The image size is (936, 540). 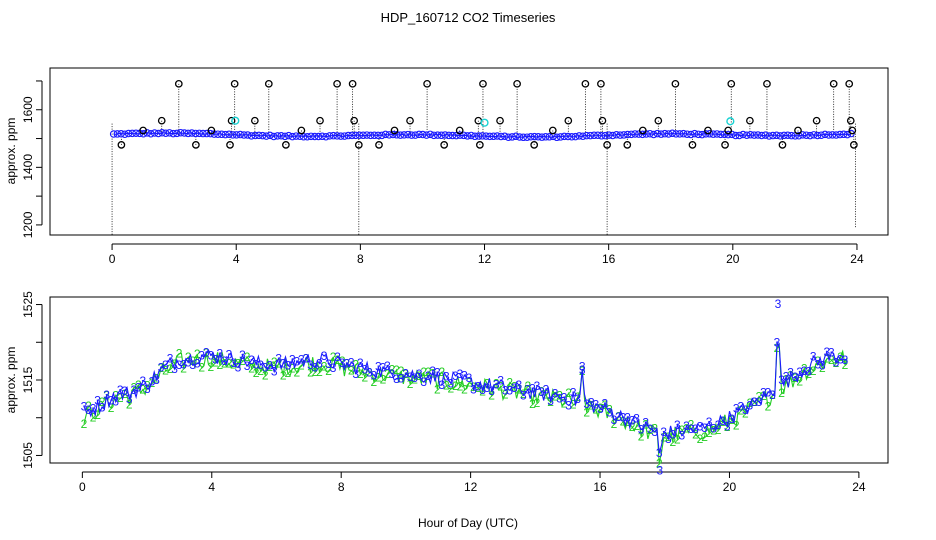 What do you see at coordinates (28, 167) in the screenshot?
I see `top-y-tick-label-1400: 1400` at bounding box center [28, 167].